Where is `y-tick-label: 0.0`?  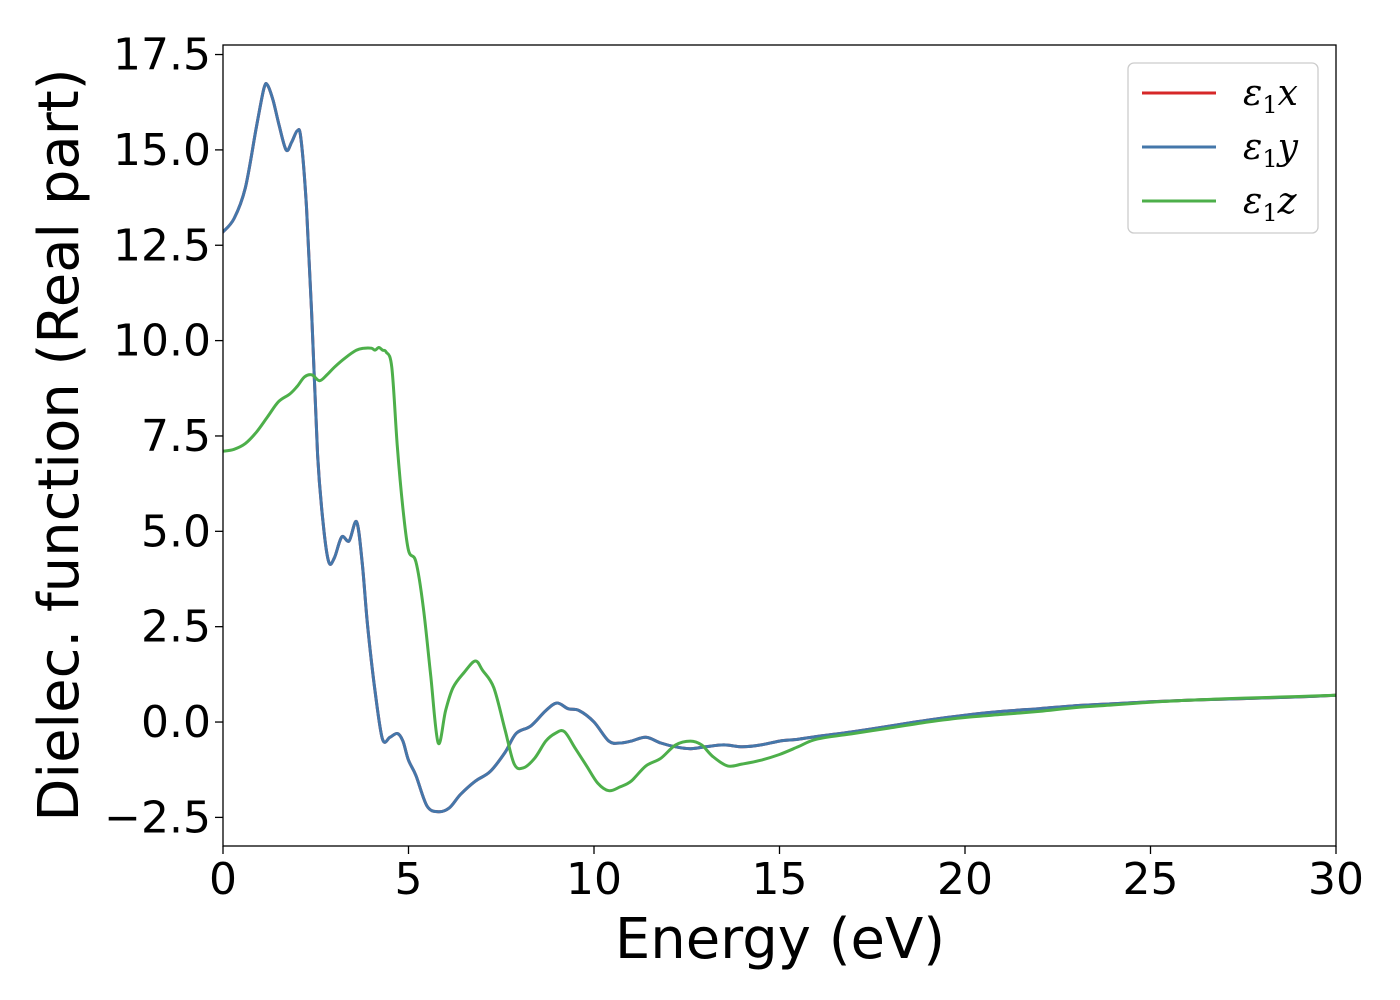
y-tick-label: 0.0 is located at coordinates (176, 722).